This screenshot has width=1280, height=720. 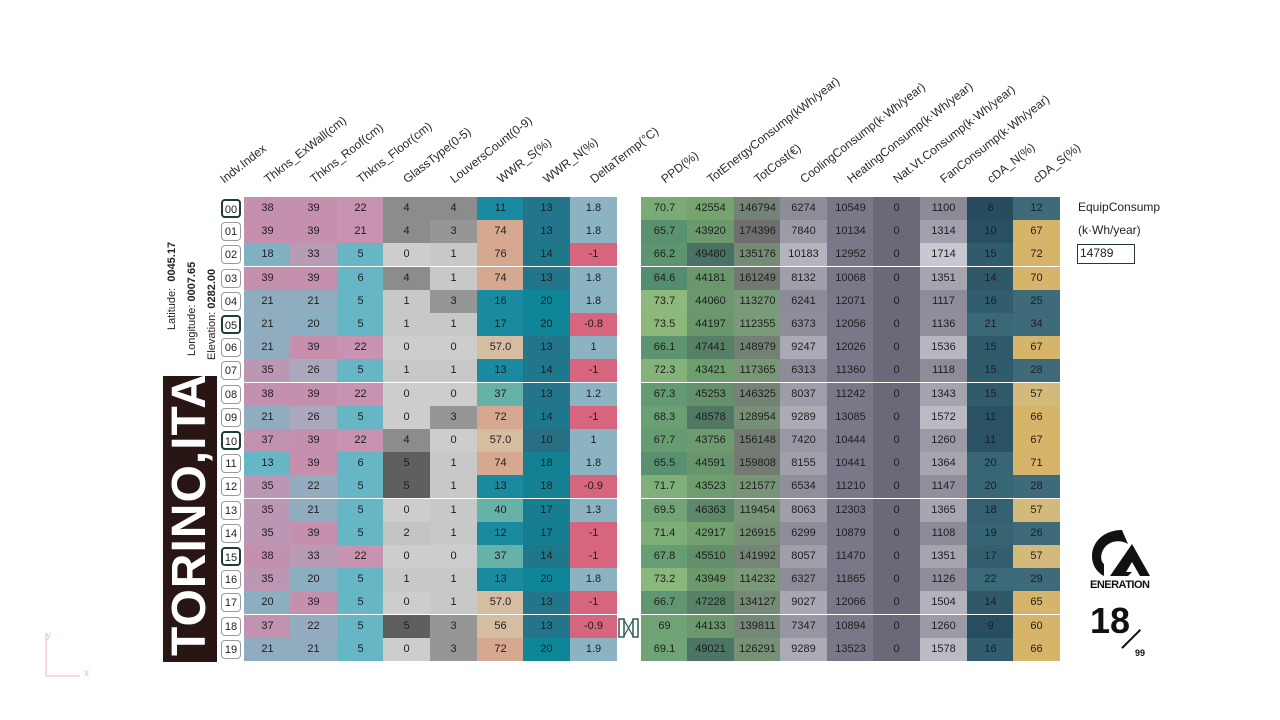 What do you see at coordinates (1036, 232) in the screenshot?
I see `cell-right: 67` at bounding box center [1036, 232].